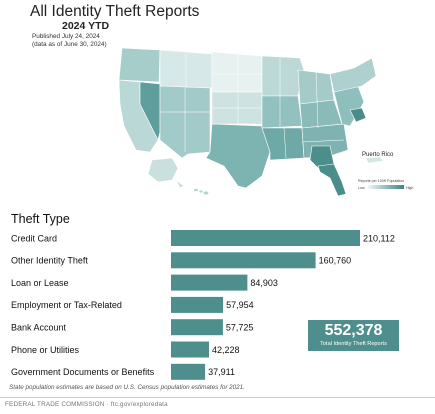 The height and width of the screenshot is (414, 435). I want to click on footer-divider, so click(217, 397).